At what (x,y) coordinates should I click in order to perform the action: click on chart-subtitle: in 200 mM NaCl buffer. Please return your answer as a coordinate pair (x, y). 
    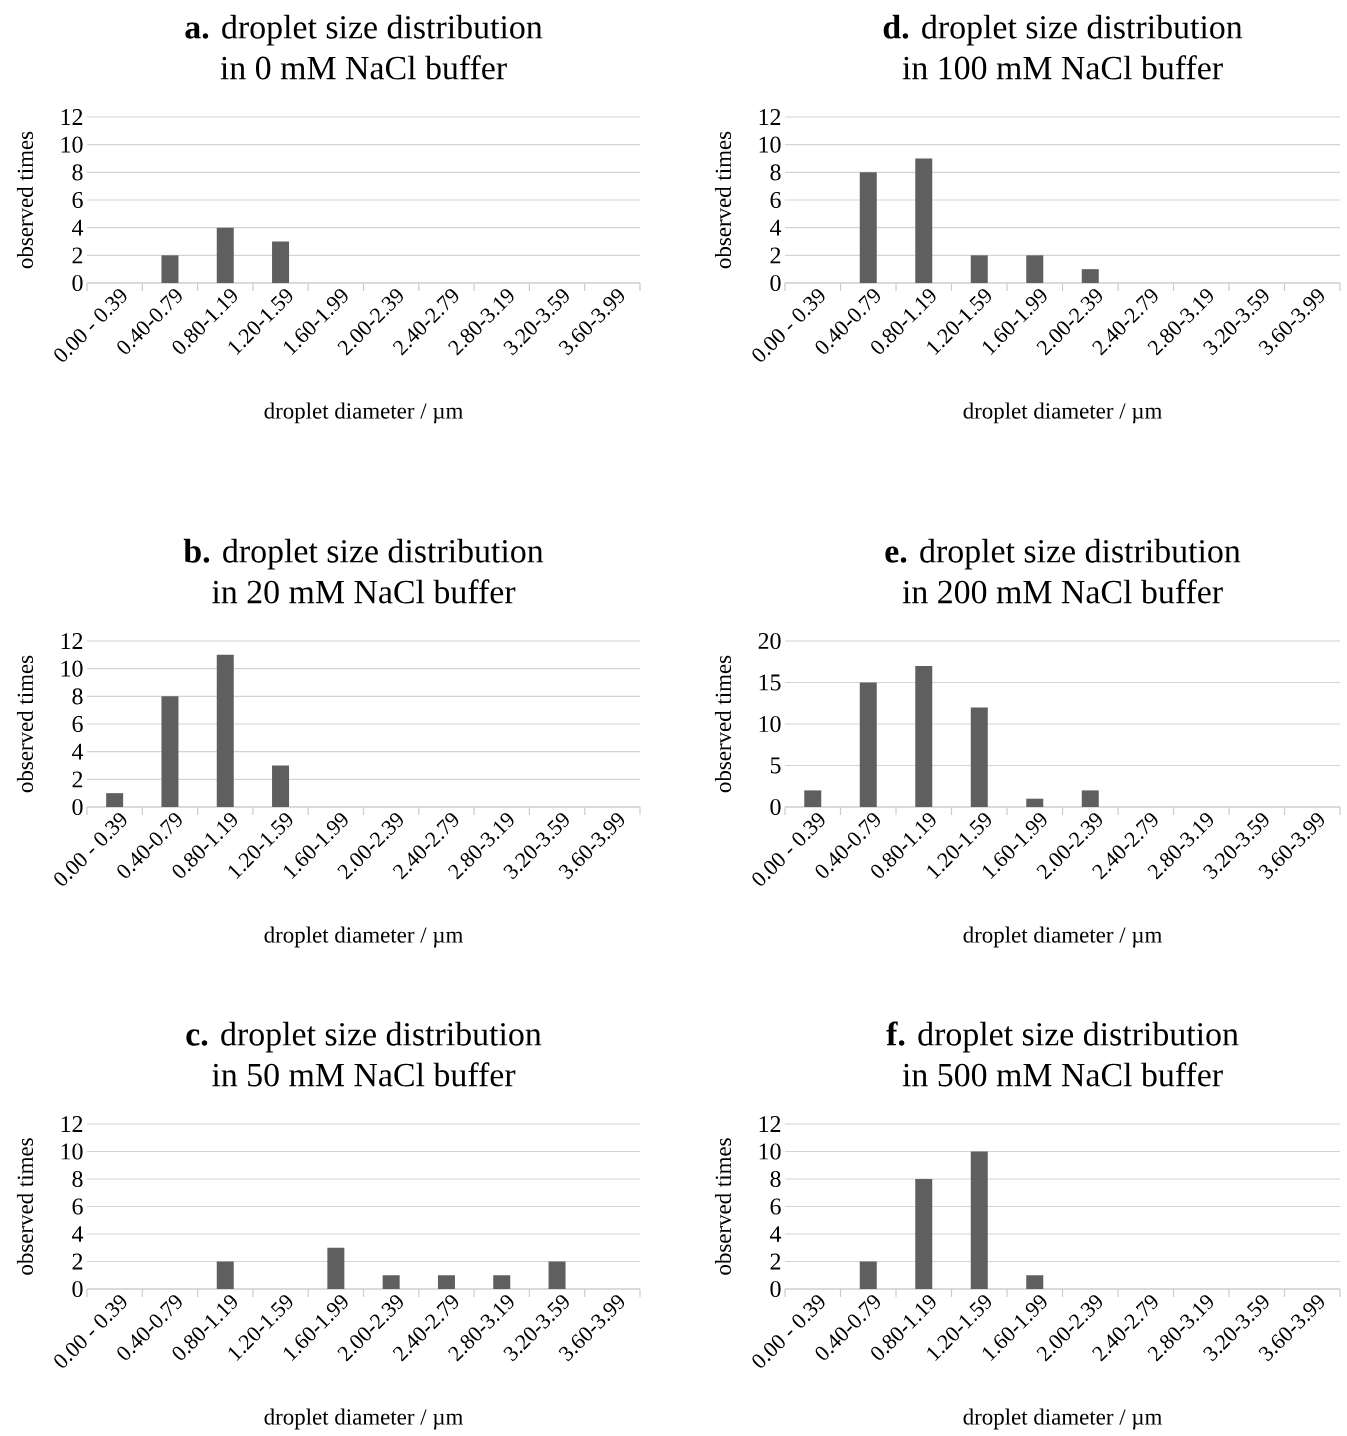
    Looking at the image, I should click on (1062, 591).